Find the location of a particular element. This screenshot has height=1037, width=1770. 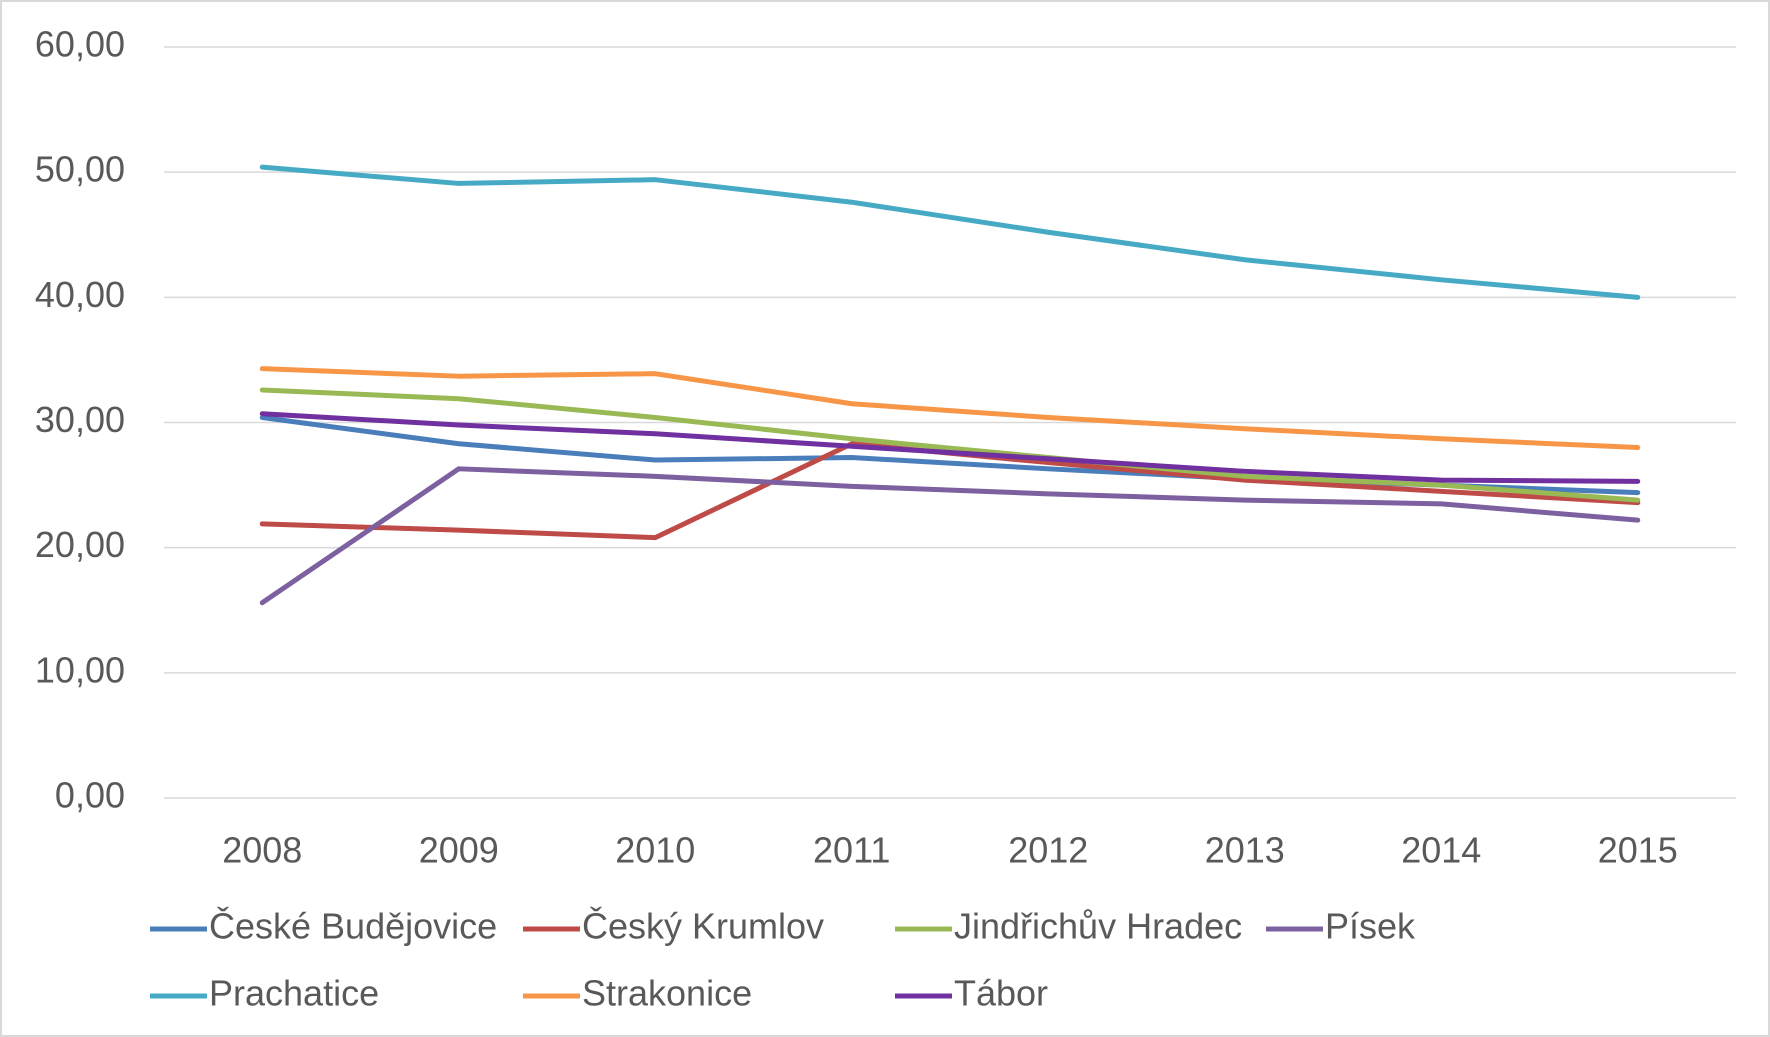

y-tick-label: 10,00 is located at coordinates (80, 669).